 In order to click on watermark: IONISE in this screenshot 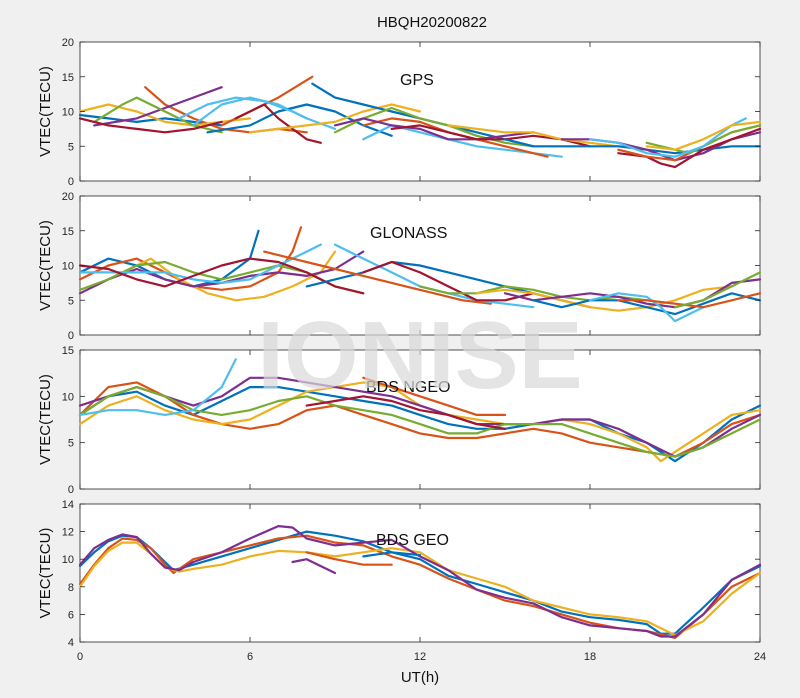, I will do `click(419, 355)`.